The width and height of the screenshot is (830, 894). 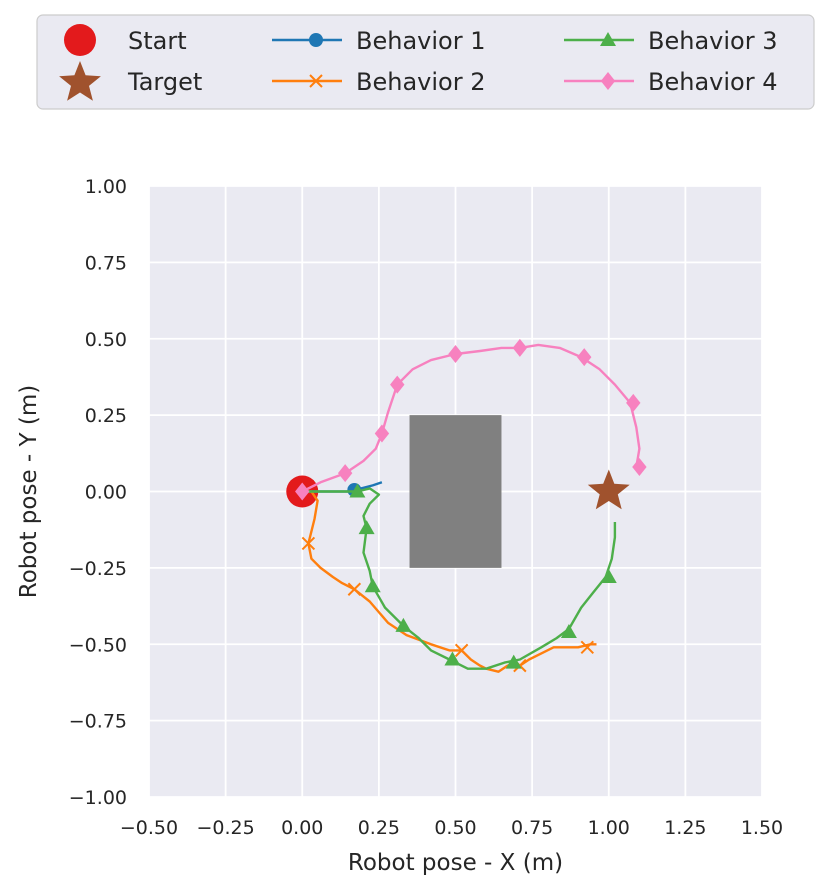 What do you see at coordinates (712, 82) in the screenshot?
I see `legend-label: Behavior 4` at bounding box center [712, 82].